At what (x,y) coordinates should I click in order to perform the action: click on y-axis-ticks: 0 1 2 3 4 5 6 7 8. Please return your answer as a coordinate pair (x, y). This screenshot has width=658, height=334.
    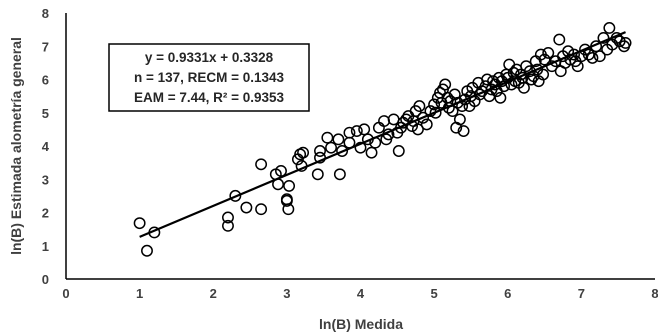
    Looking at the image, I should click on (46, 146).